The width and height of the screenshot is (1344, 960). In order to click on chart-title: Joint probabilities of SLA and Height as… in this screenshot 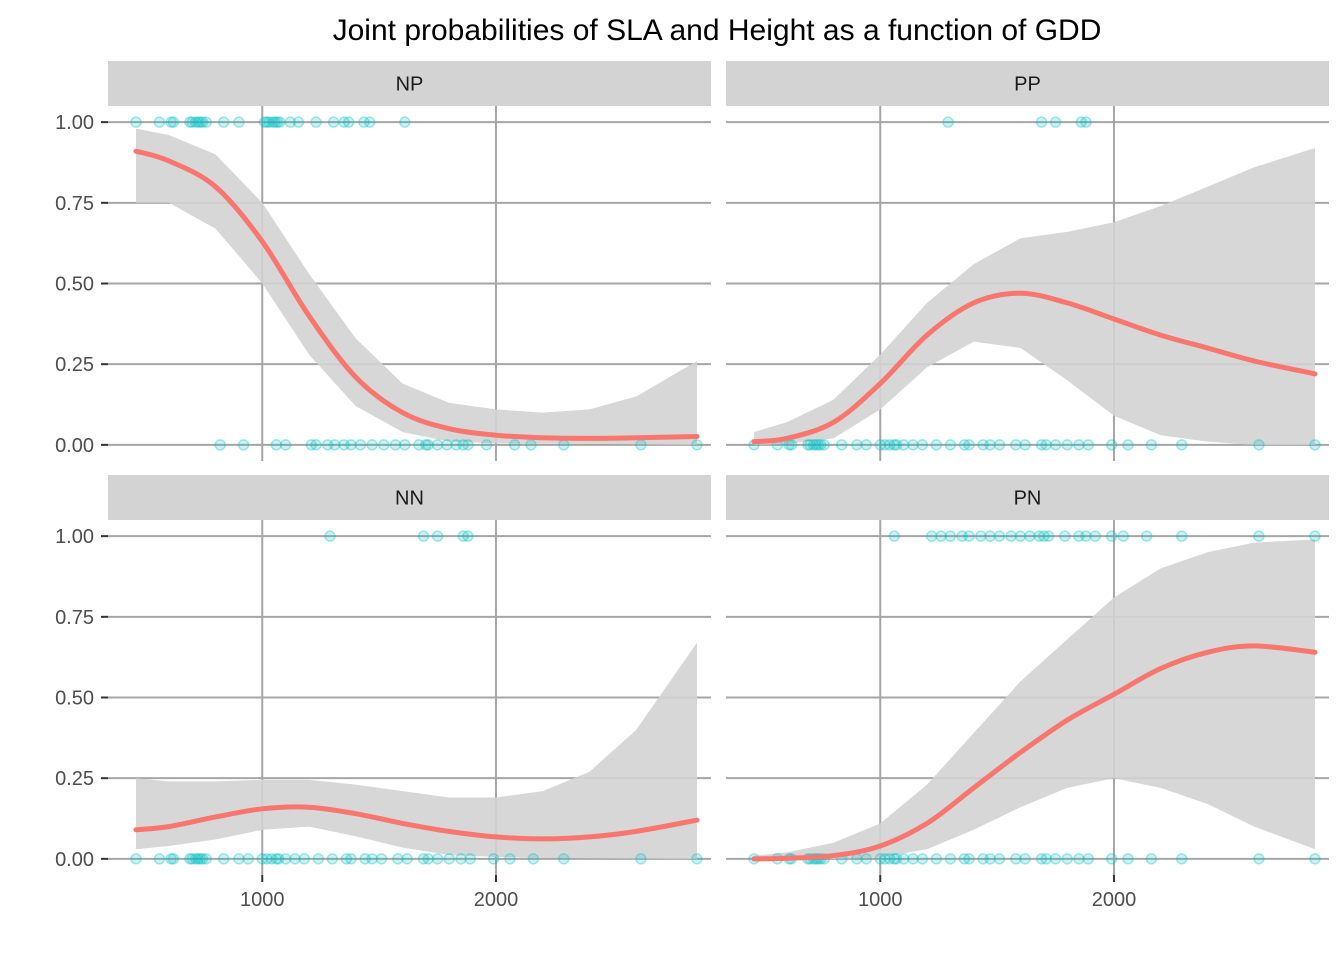, I will do `click(717, 30)`.